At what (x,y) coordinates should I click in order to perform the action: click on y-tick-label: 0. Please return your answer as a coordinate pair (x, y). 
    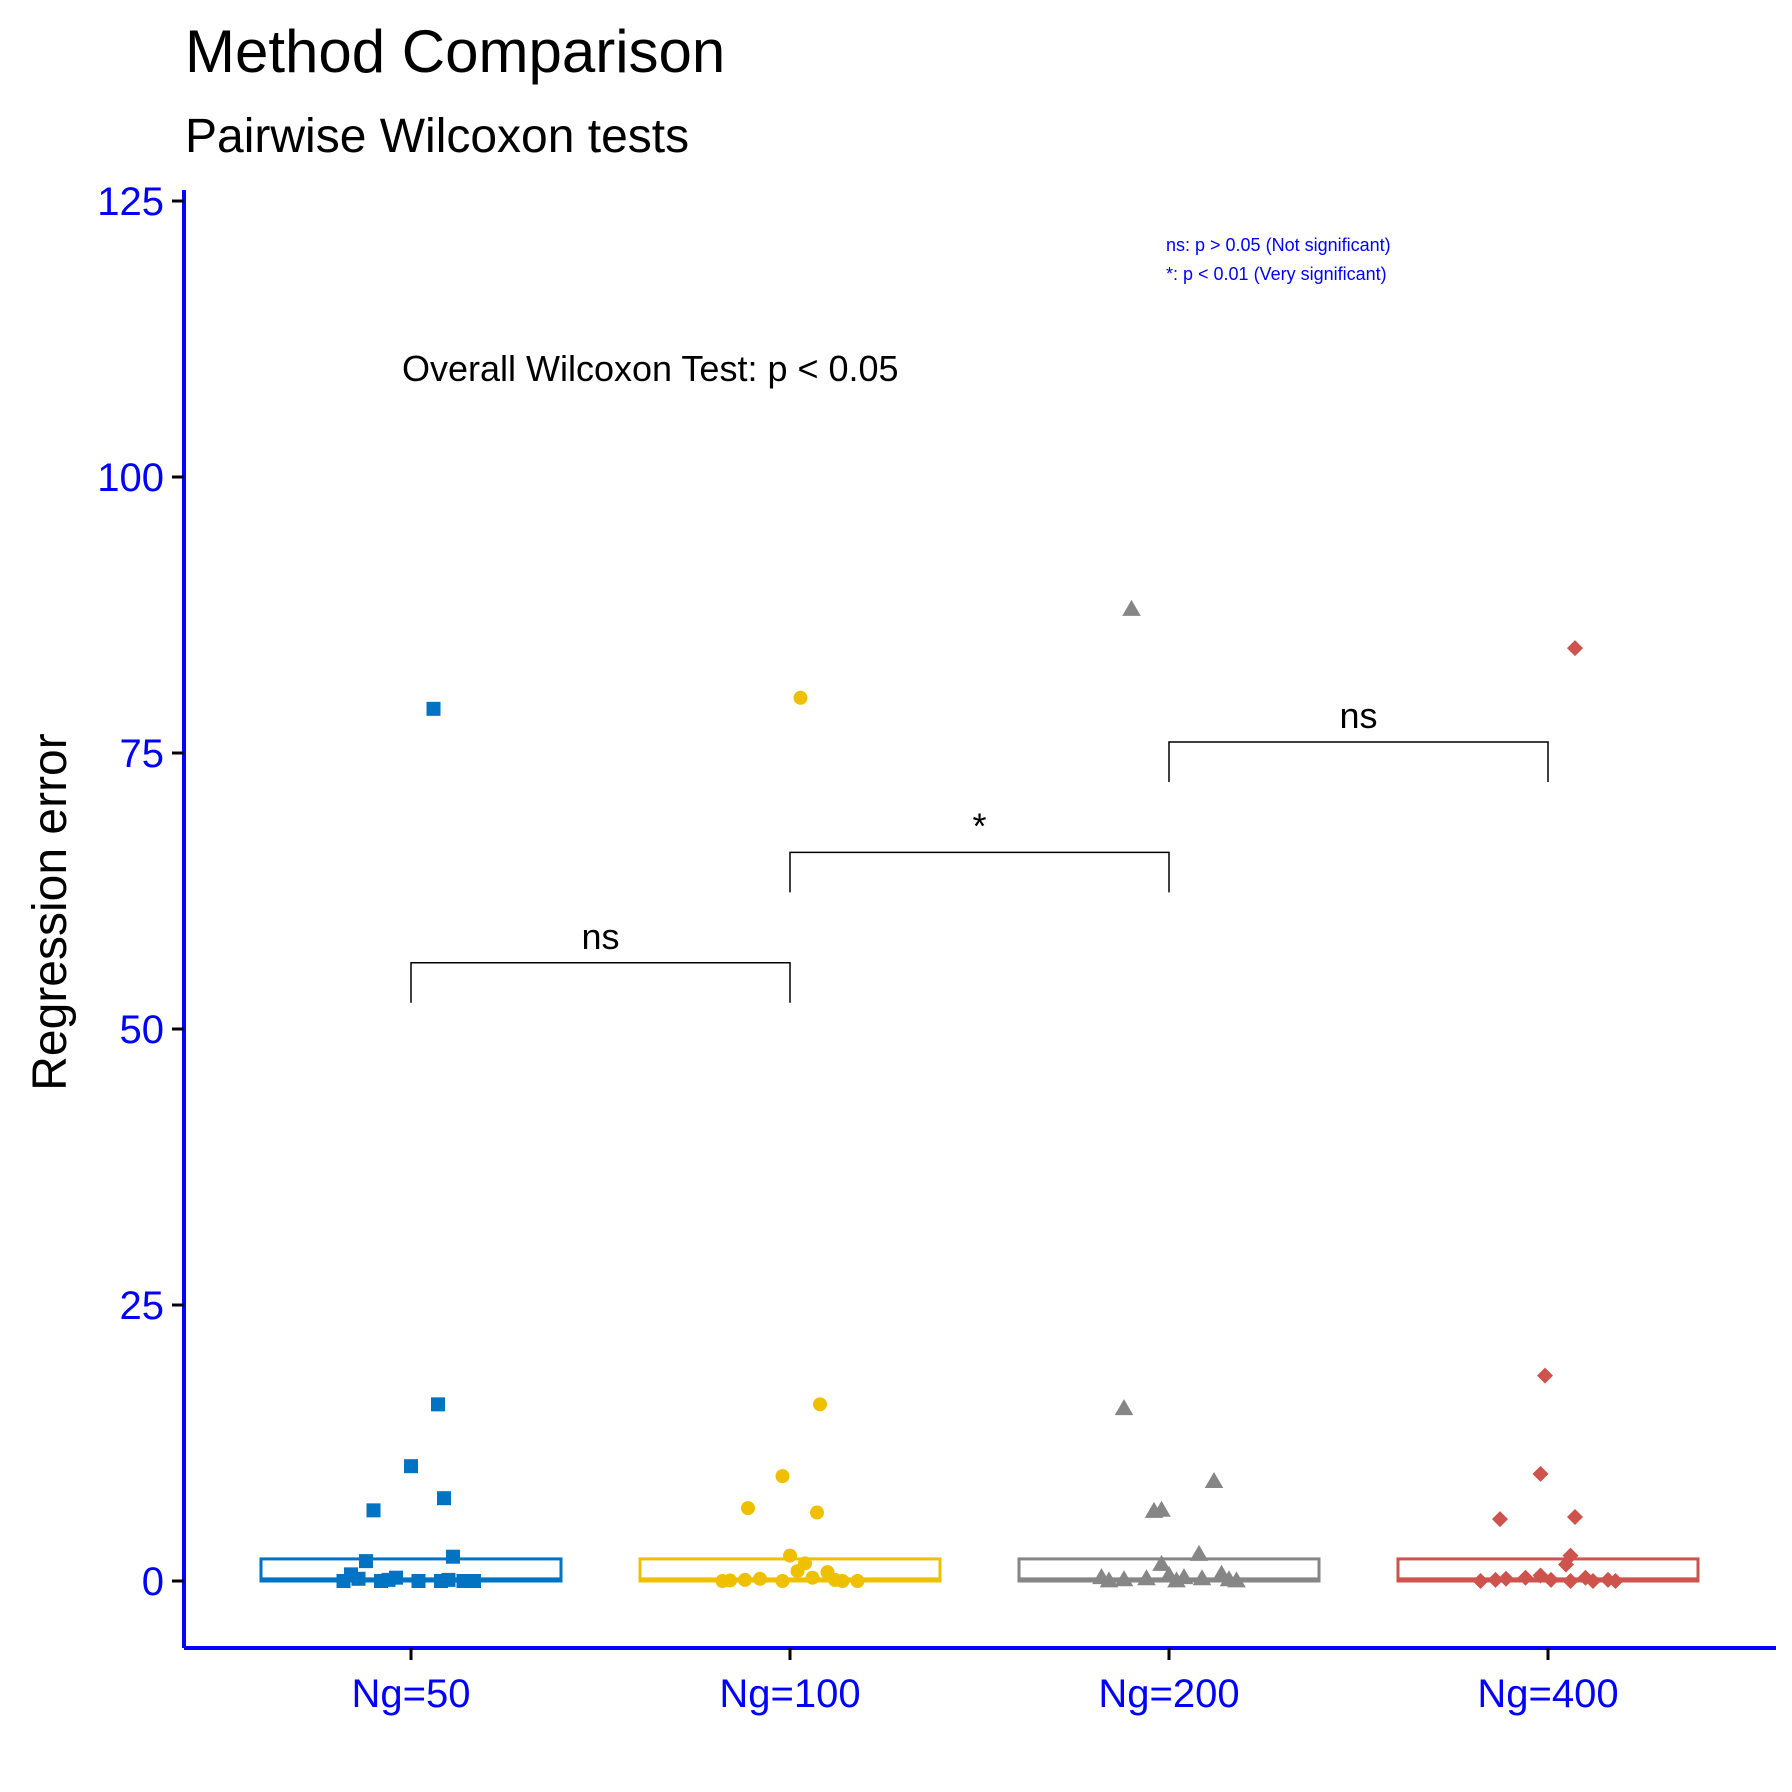
    Looking at the image, I should click on (153, 1582).